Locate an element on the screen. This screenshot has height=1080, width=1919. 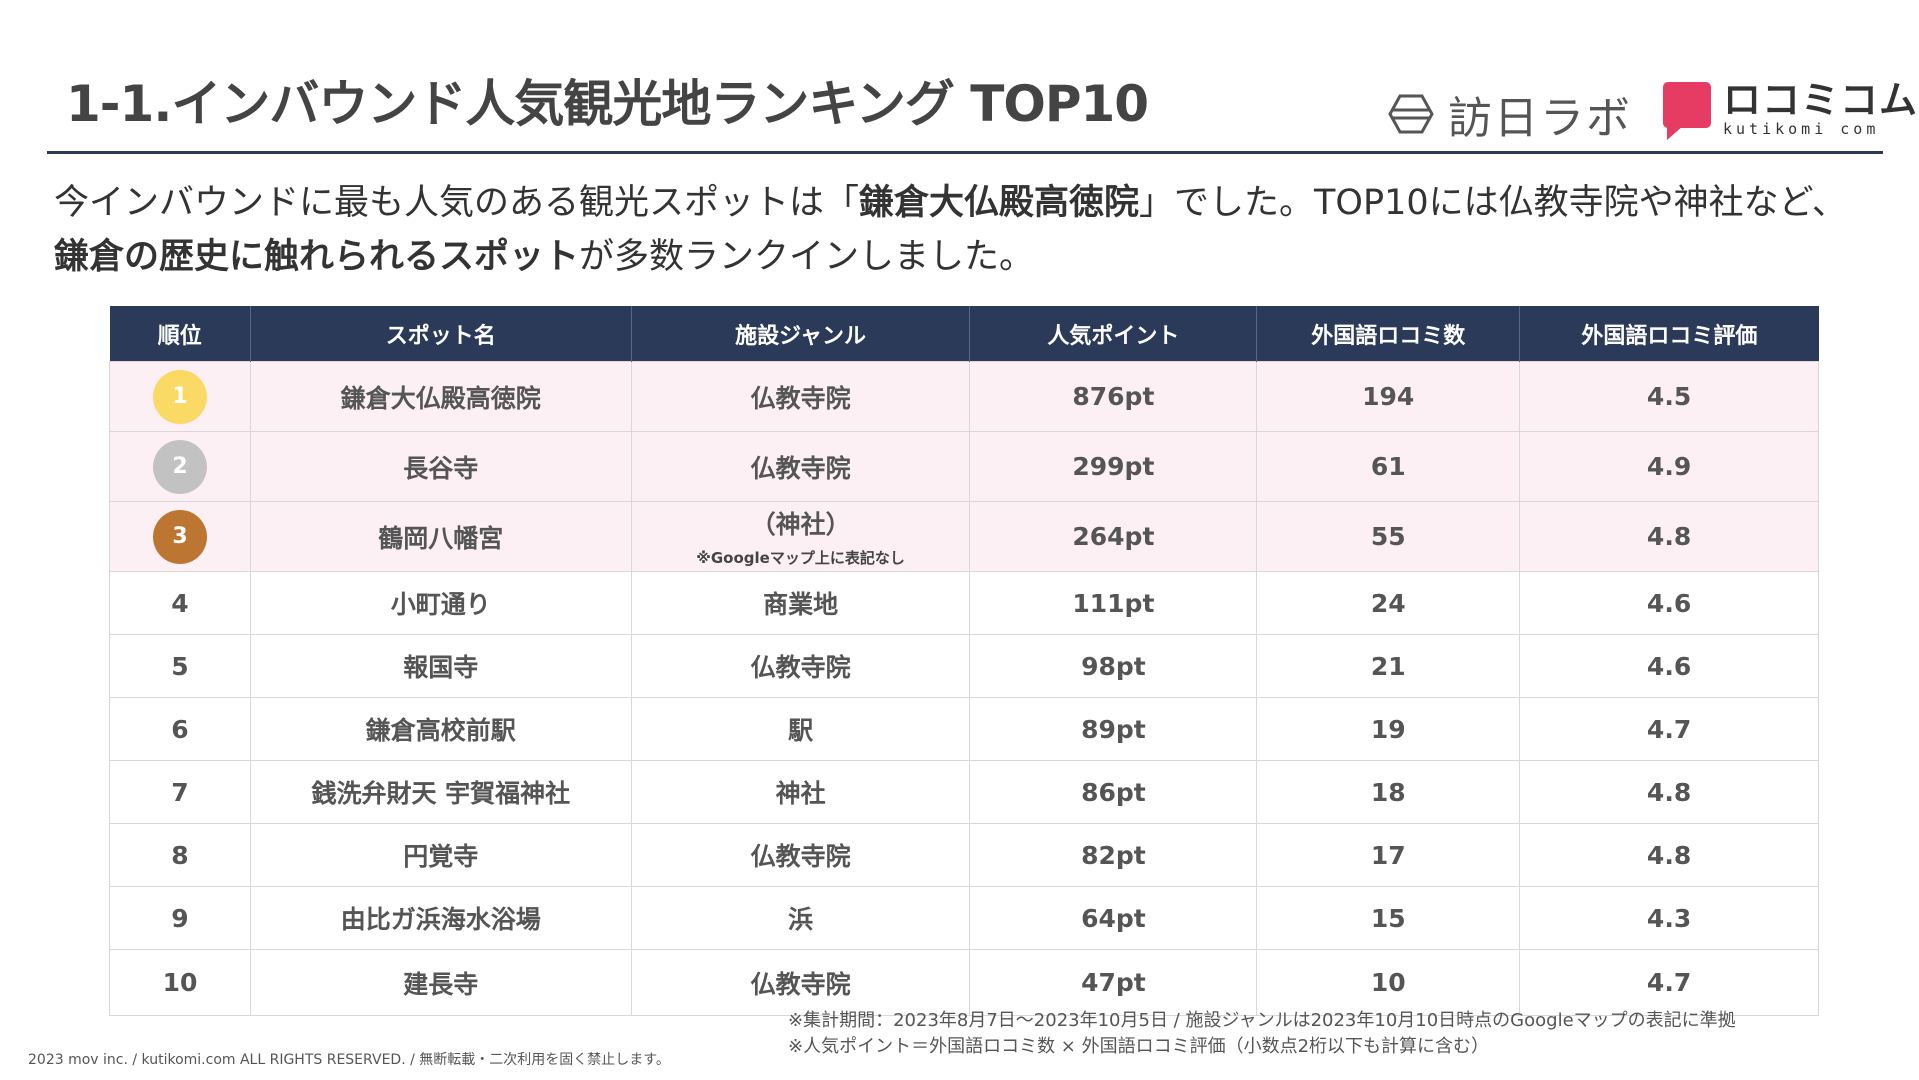
review-count-cell: 61 is located at coordinates (1388, 466).